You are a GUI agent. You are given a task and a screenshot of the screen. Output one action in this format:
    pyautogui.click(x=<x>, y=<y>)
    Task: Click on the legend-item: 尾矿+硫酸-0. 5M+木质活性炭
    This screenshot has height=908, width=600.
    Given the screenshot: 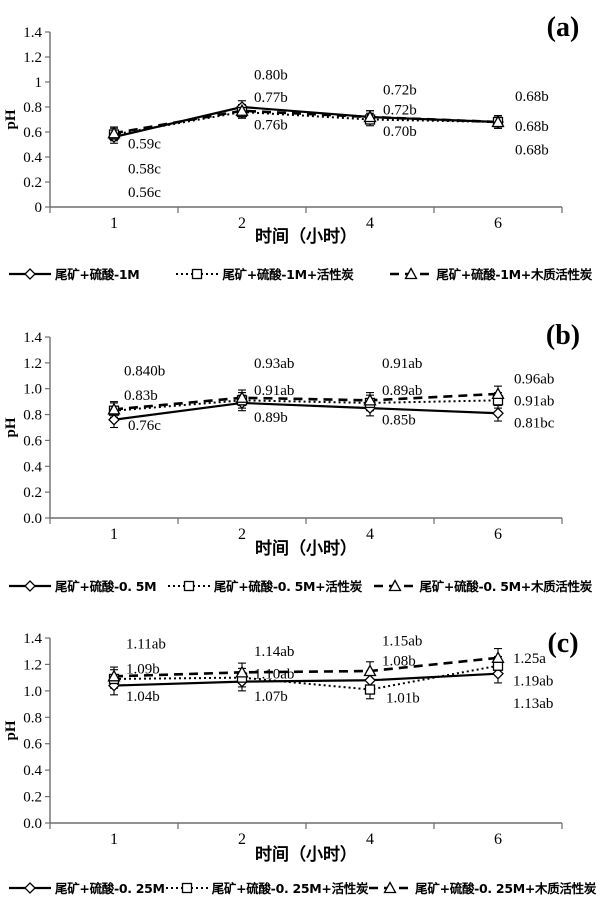 What is the action you would take?
    pyautogui.click(x=482, y=585)
    